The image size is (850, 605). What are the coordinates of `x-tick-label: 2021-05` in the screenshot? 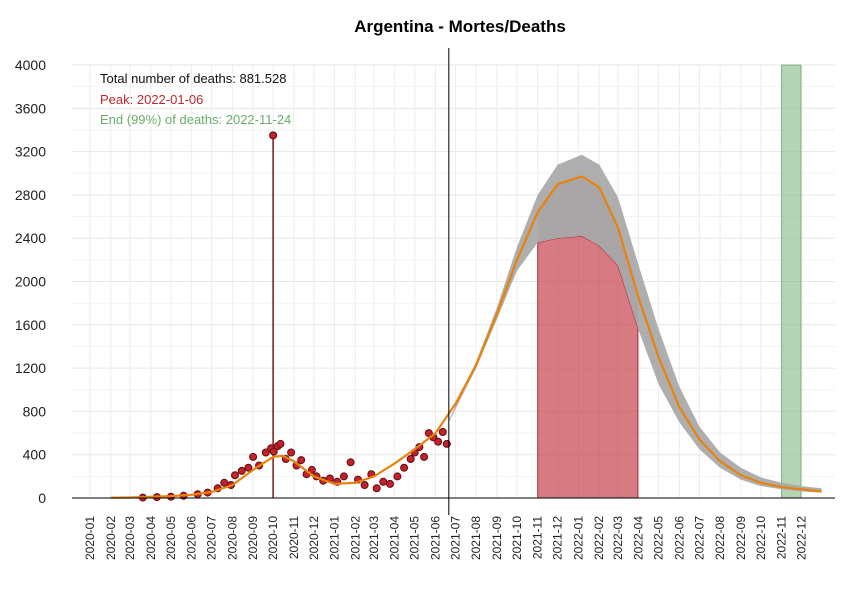 It's located at (415, 538).